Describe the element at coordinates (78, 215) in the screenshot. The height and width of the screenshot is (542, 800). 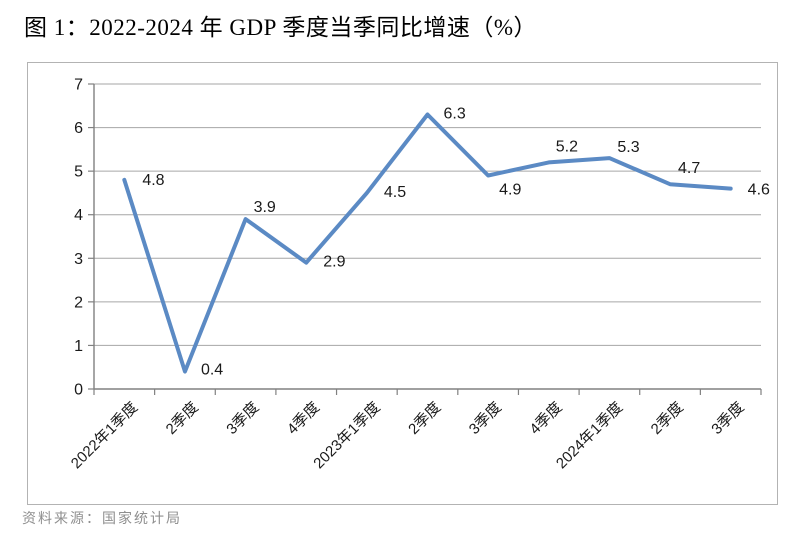
I see `y-tick-label: 4` at that location.